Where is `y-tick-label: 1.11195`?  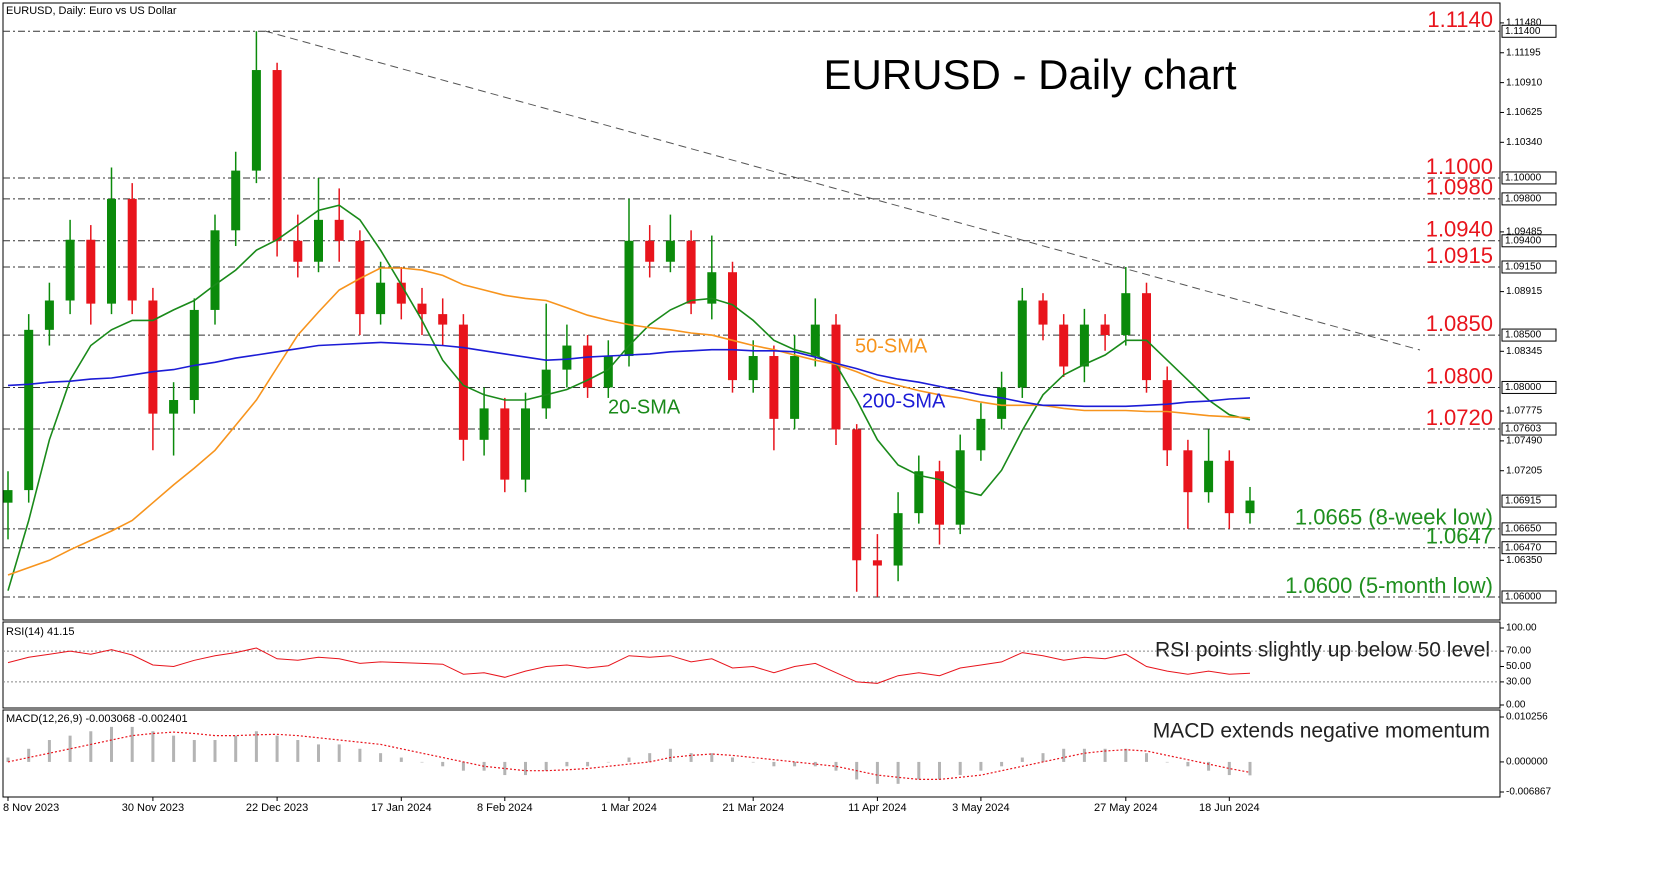
y-tick-label: 1.11195 is located at coordinates (1523, 52).